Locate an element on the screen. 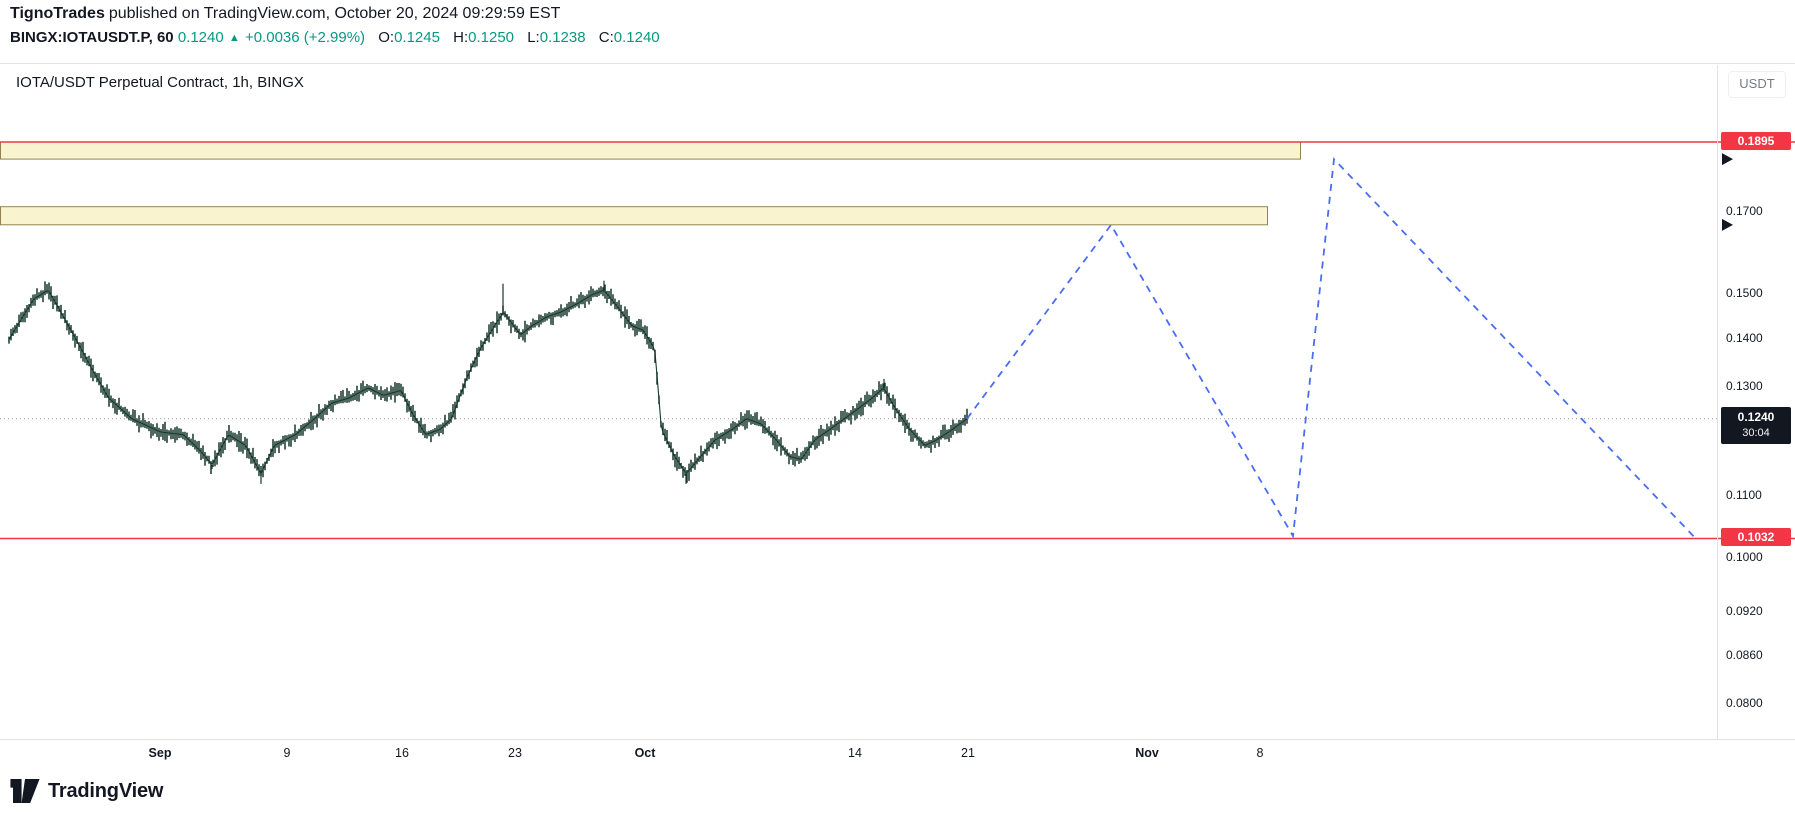 The height and width of the screenshot is (820, 1795). price-change: +0.0036 (+2.99%) is located at coordinates (305, 37).